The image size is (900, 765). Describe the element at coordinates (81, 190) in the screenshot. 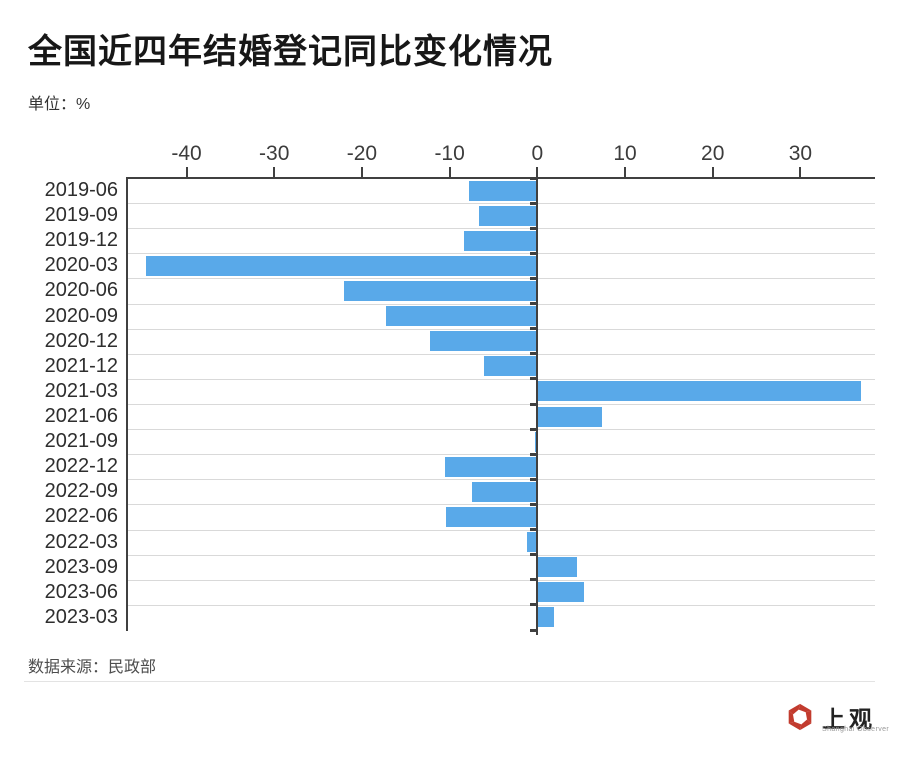

I see `y-axis-label: 2019-06` at that location.